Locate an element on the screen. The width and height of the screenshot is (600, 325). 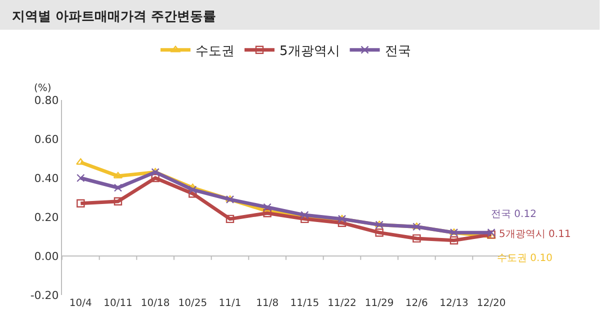
x-tick-label: 12/13 is located at coordinates (454, 303).